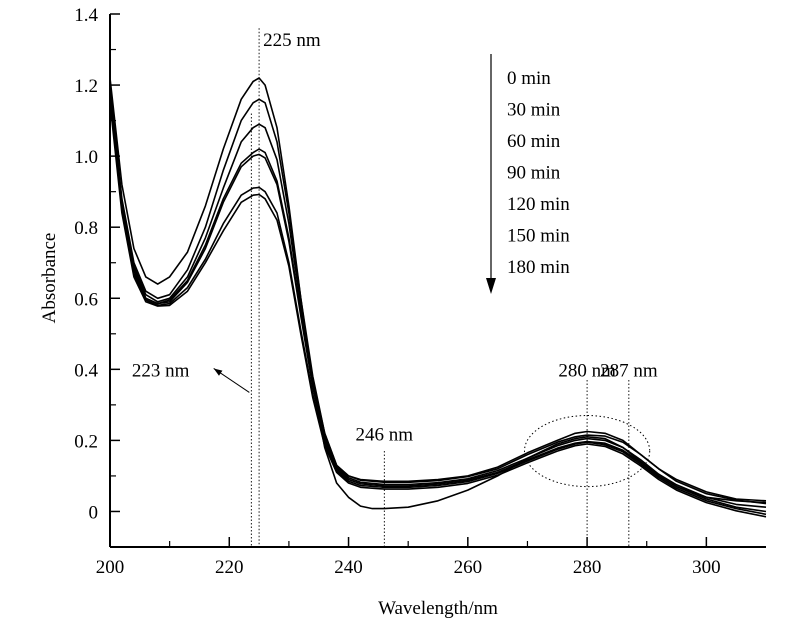 The width and height of the screenshot is (800, 625). I want to click on x-tick-label: 200, so click(110, 567).